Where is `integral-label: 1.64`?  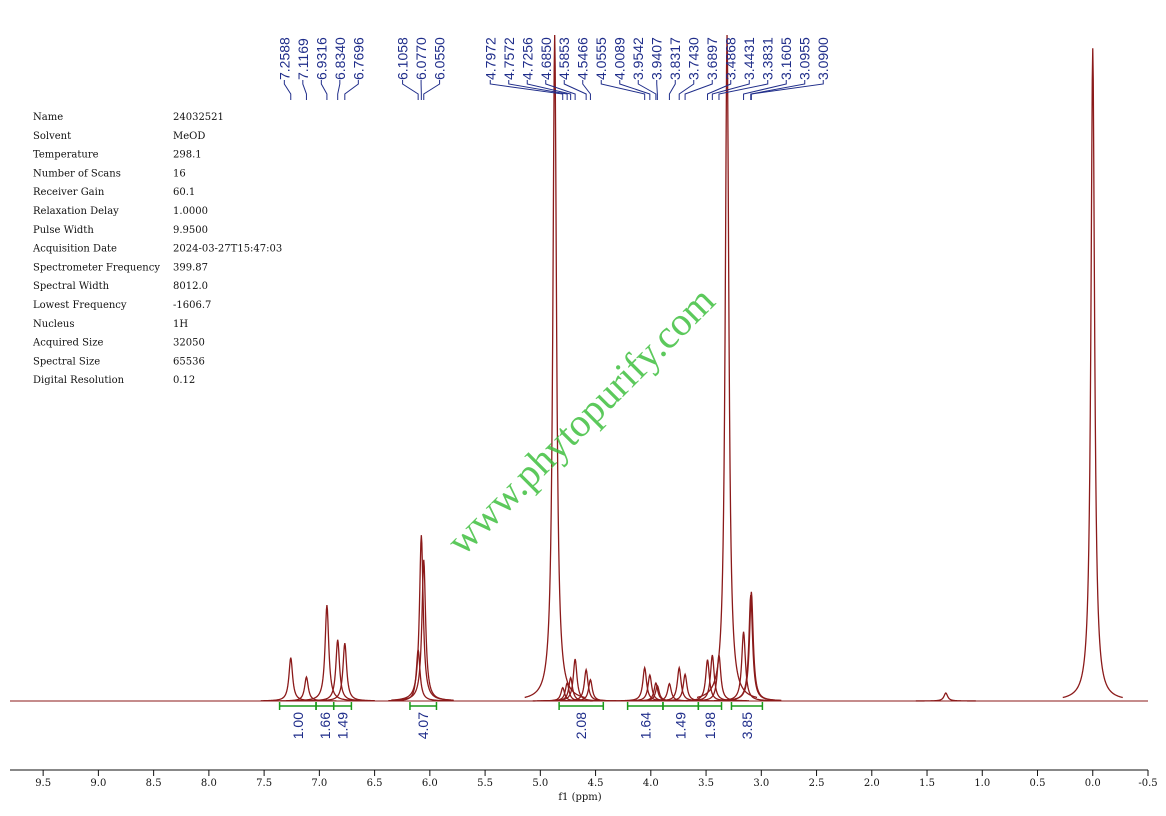 integral-label: 1.64 is located at coordinates (645, 725).